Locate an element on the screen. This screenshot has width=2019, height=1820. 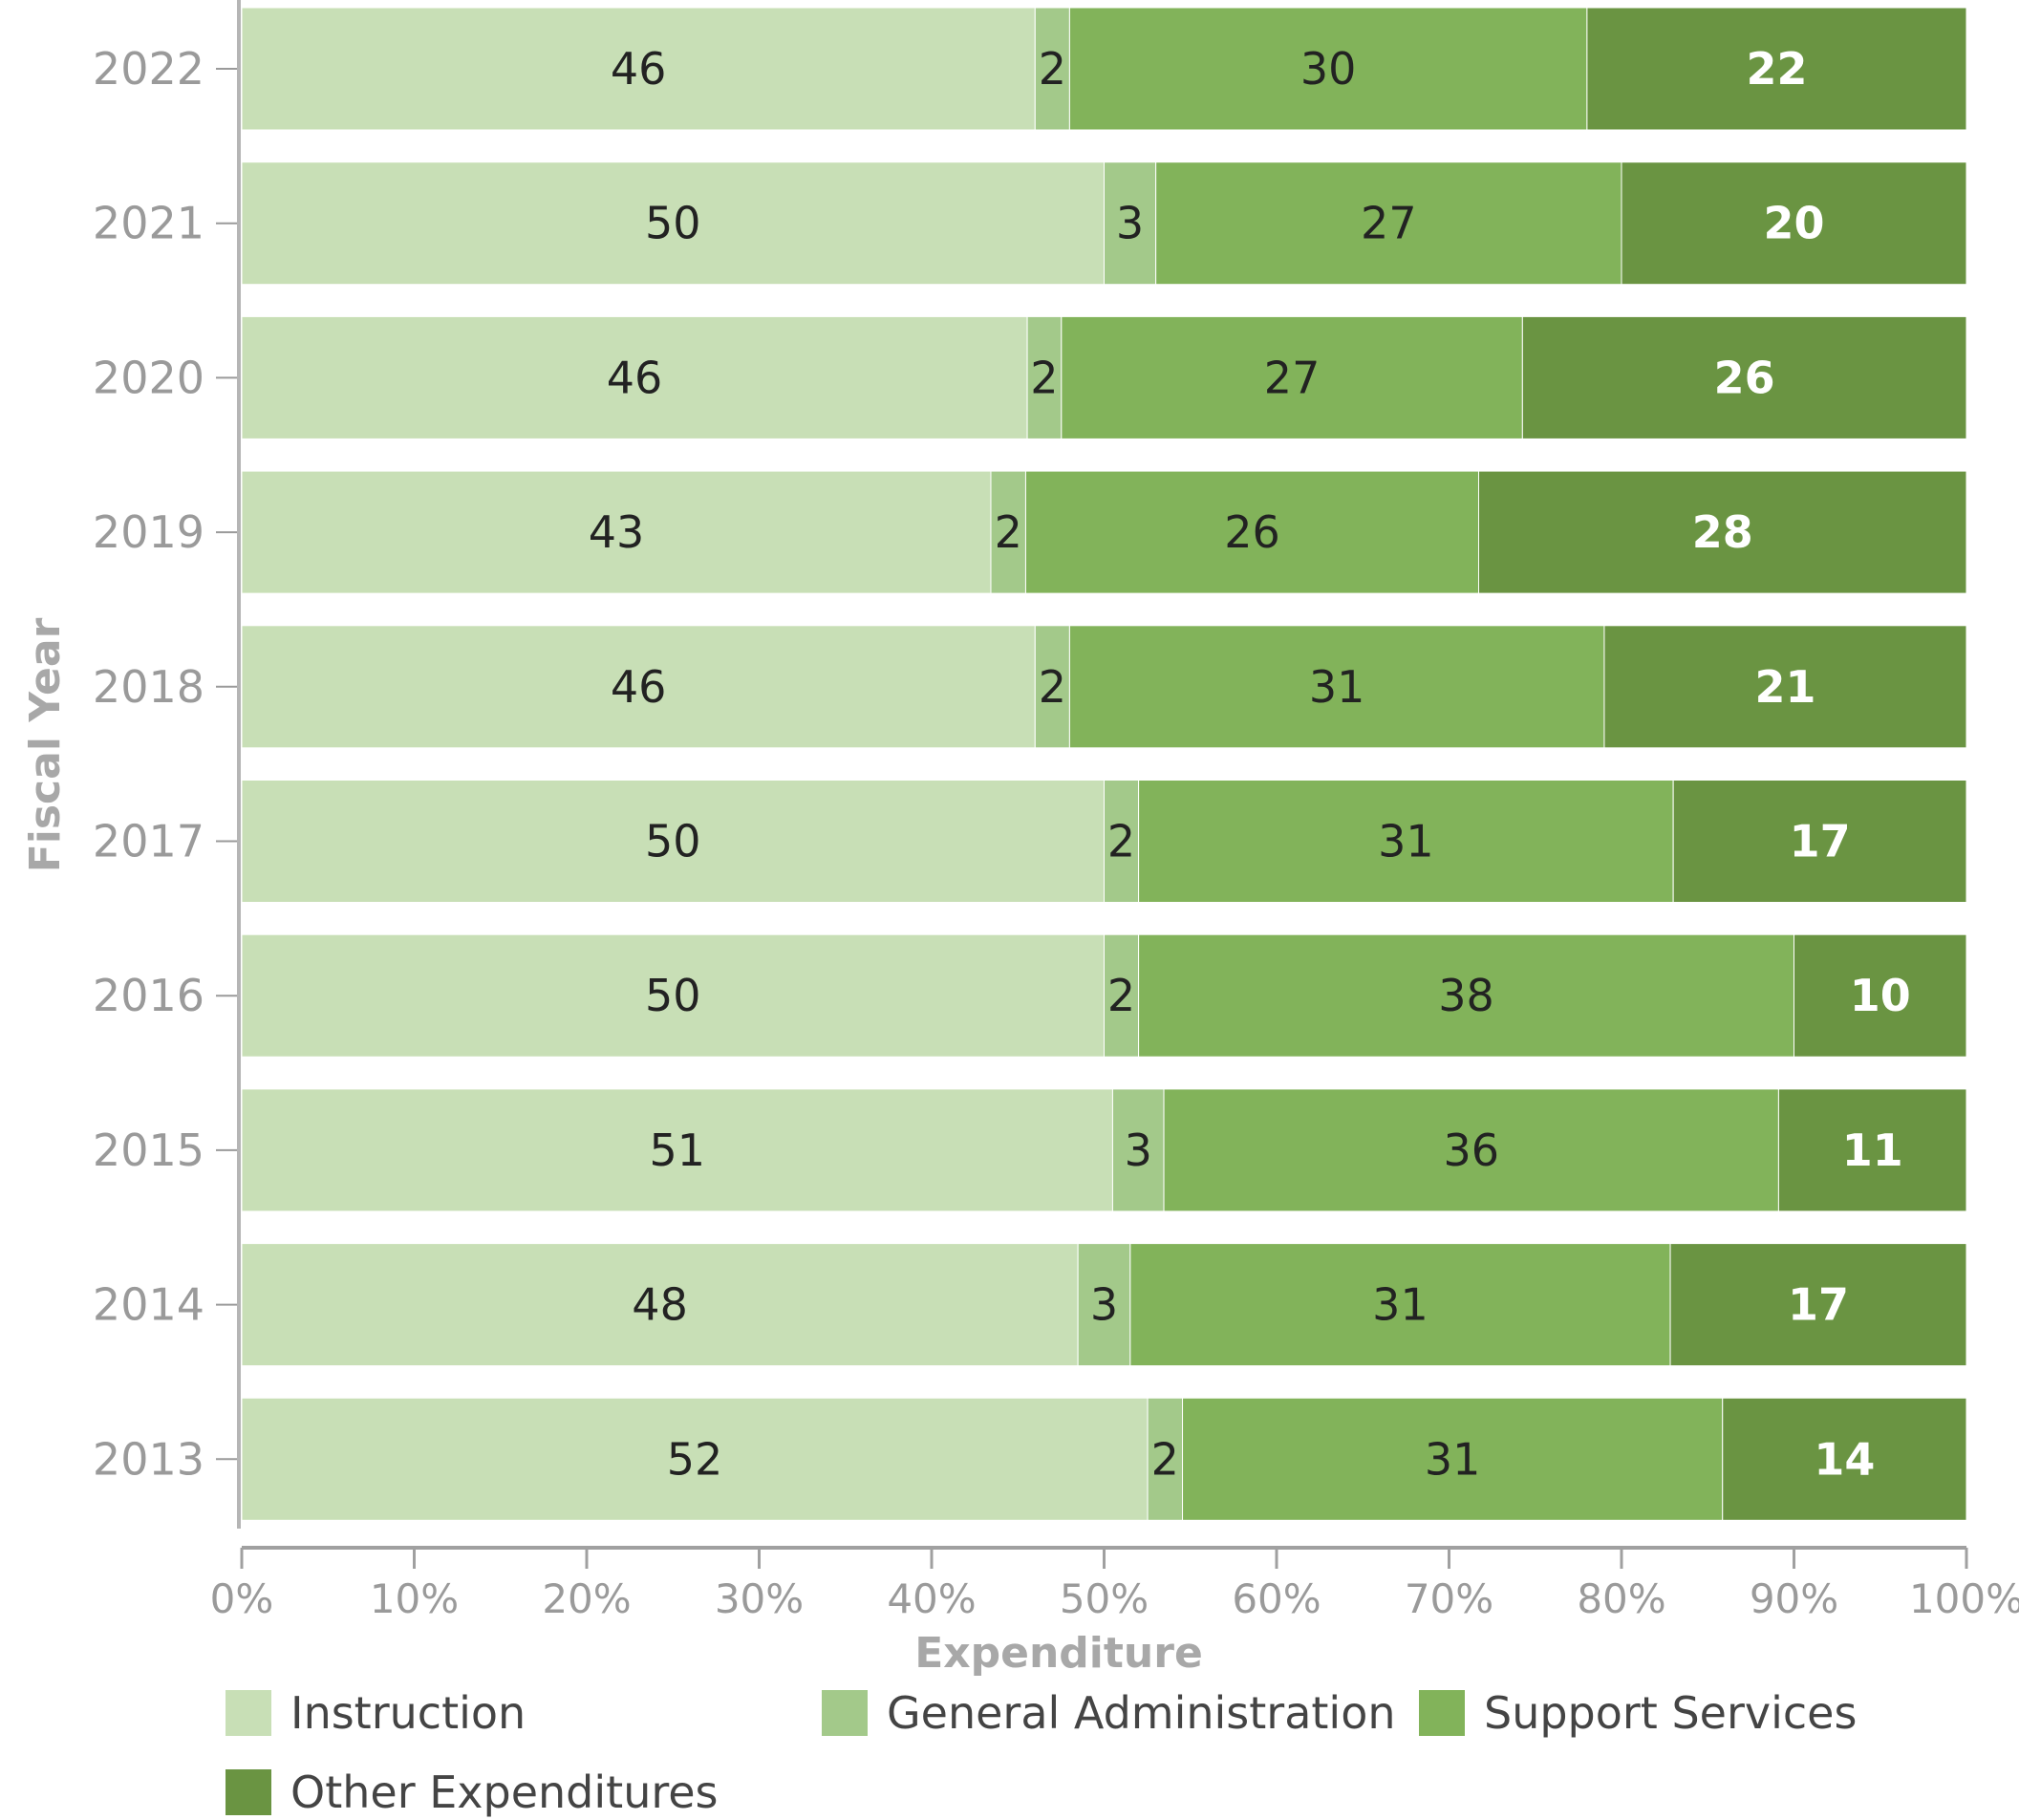
data-label-2015-other-expenditures: 11 is located at coordinates (1872, 1150).